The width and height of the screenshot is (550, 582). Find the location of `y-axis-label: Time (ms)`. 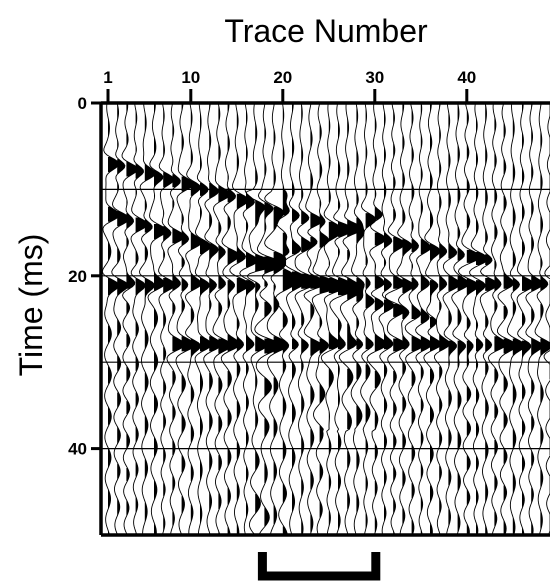

y-axis-label: Time (ms) is located at coordinates (31, 305).